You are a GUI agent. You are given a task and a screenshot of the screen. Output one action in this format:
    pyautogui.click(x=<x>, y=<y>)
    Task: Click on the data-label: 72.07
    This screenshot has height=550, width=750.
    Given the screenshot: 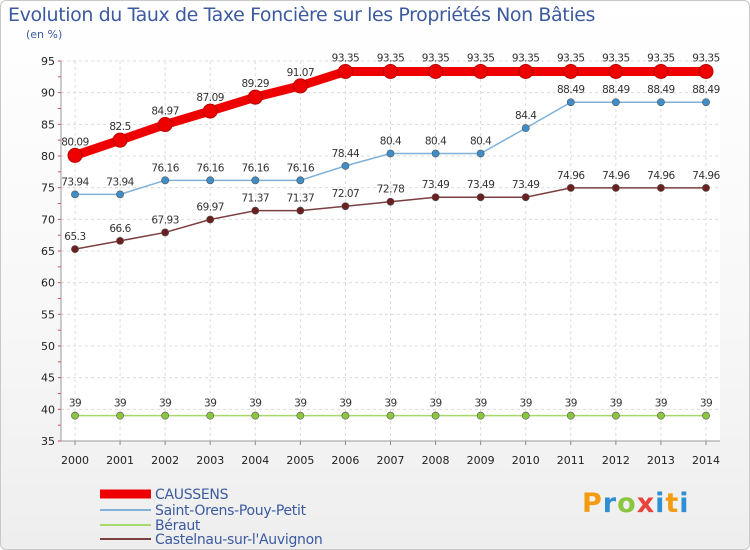 What is the action you would take?
    pyautogui.click(x=346, y=194)
    